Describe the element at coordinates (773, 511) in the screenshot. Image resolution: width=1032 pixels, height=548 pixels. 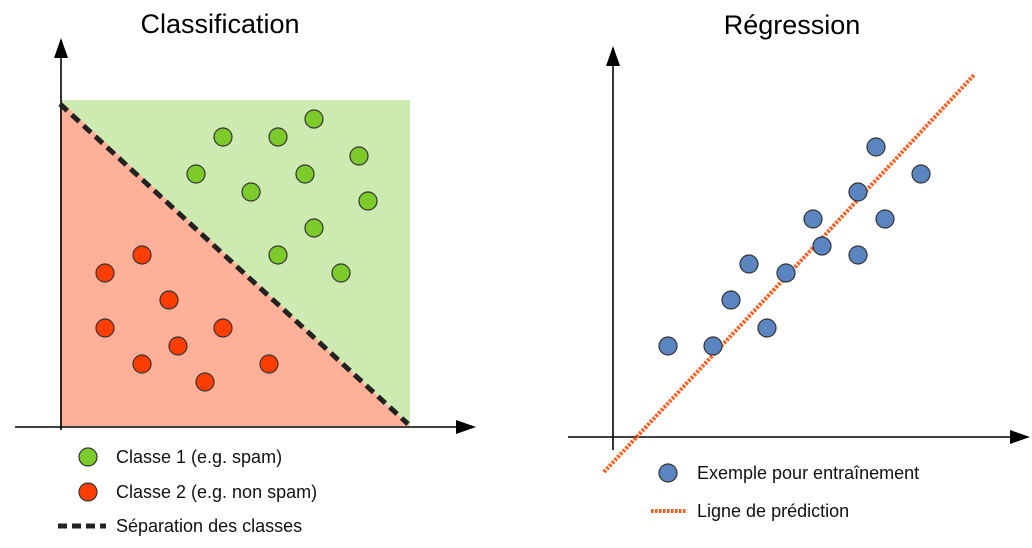
I see `legend-prediction-label: Ligne de prédiction` at that location.